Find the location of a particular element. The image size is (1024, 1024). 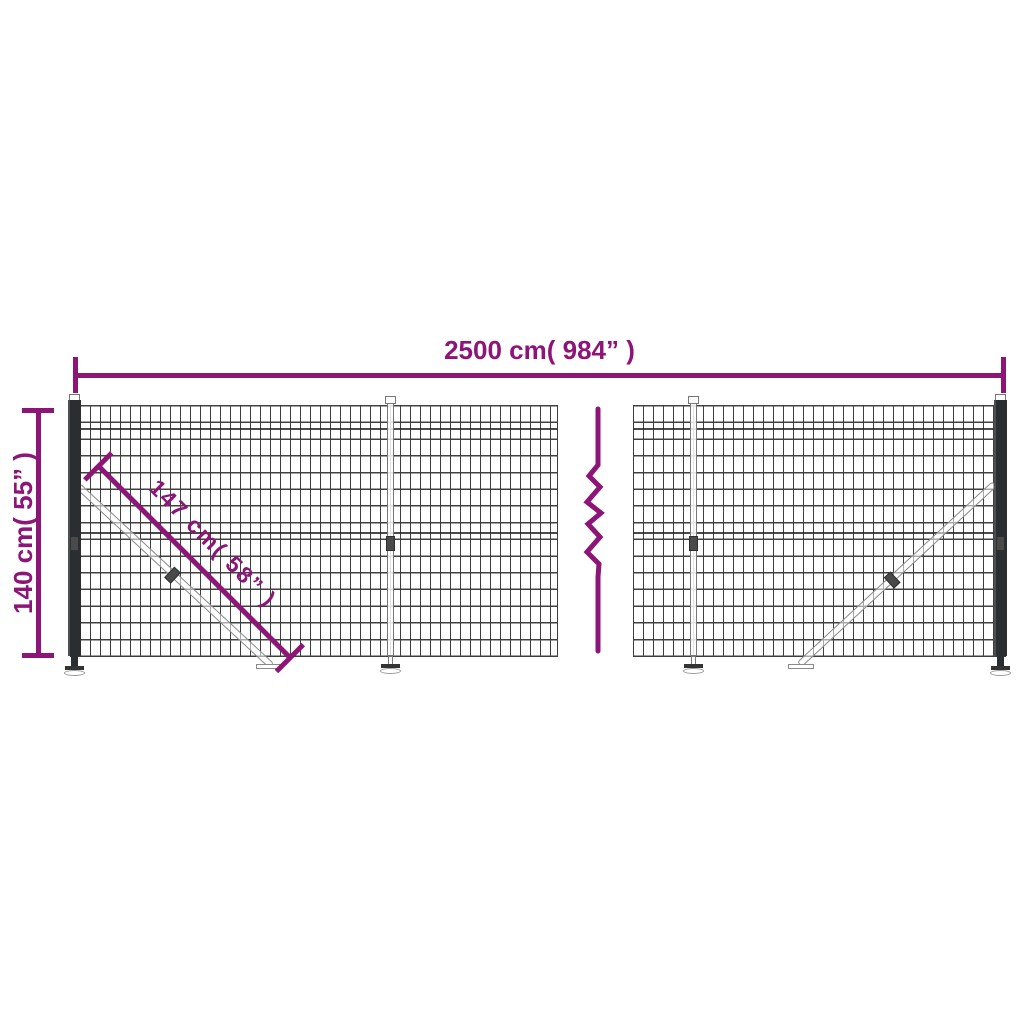

zigzag-break-icon is located at coordinates (594, 530).